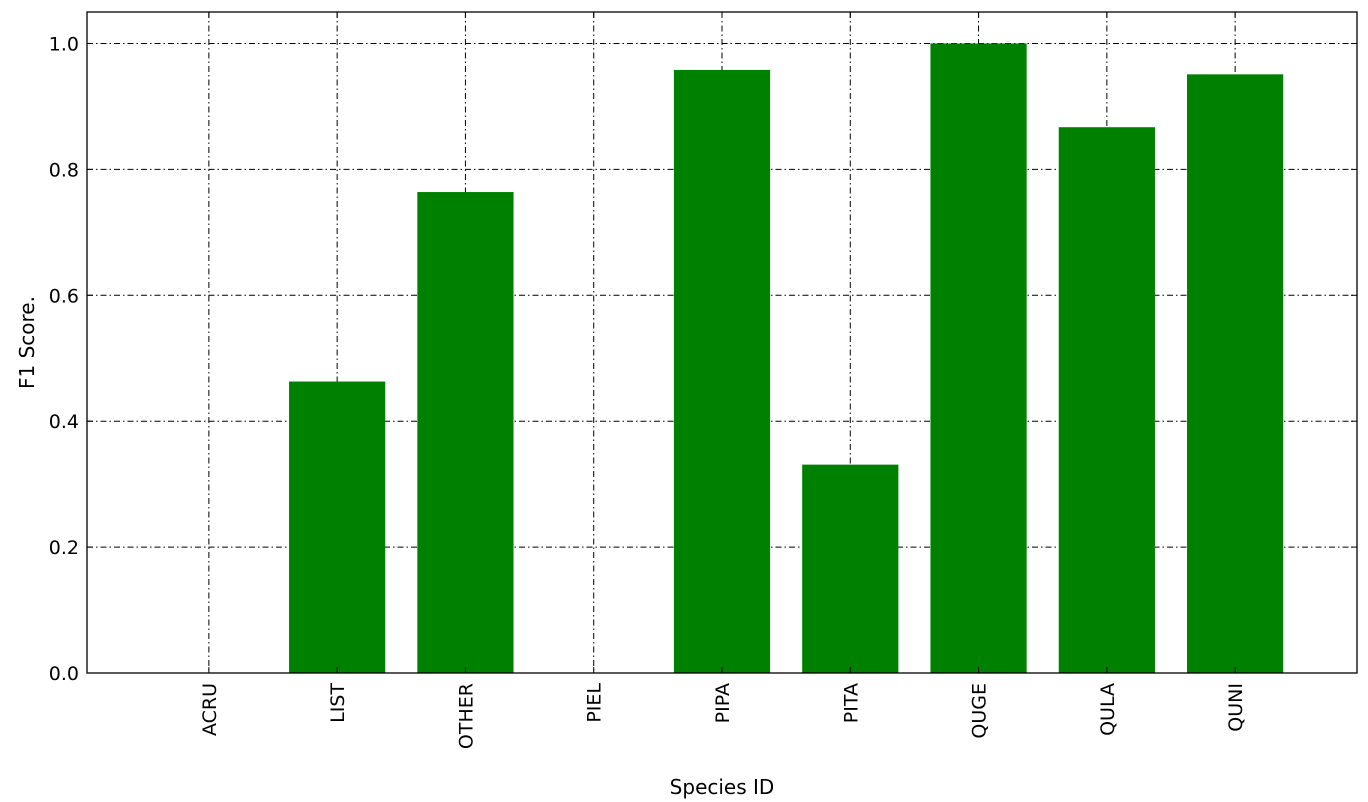 Image resolution: width=1368 pixels, height=802 pixels. Describe the element at coordinates (722, 371) in the screenshot. I see `bar-pipa` at that location.